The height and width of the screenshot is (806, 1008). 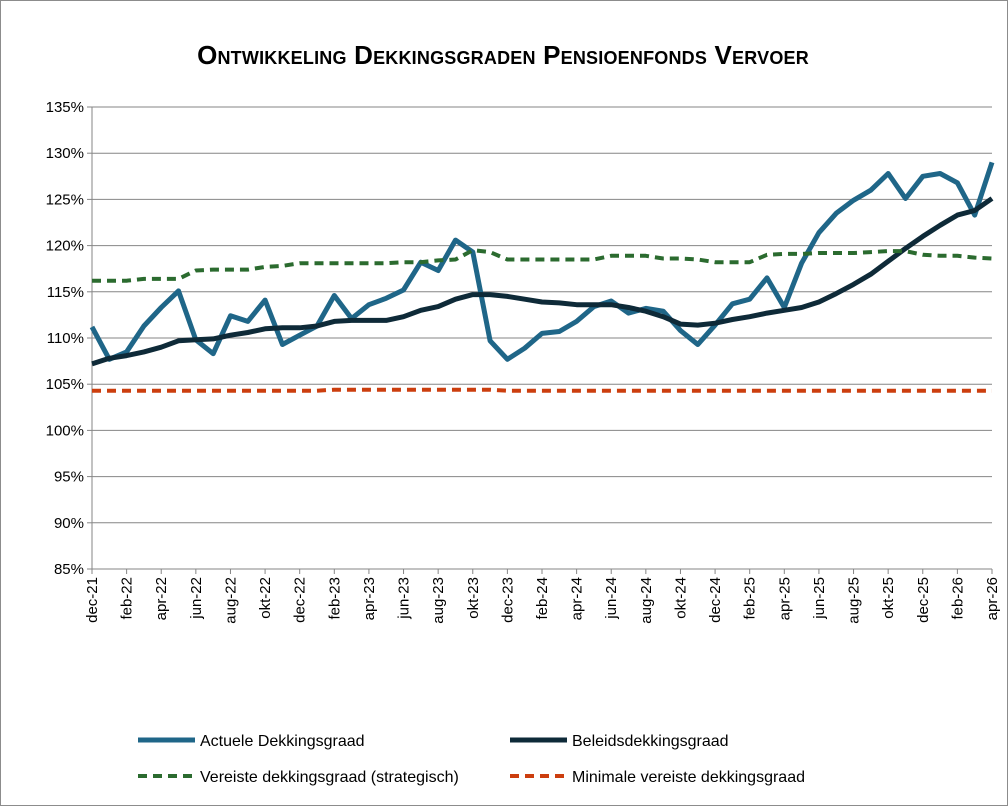 I want to click on y-tick-label: 100%, so click(x=65, y=430).